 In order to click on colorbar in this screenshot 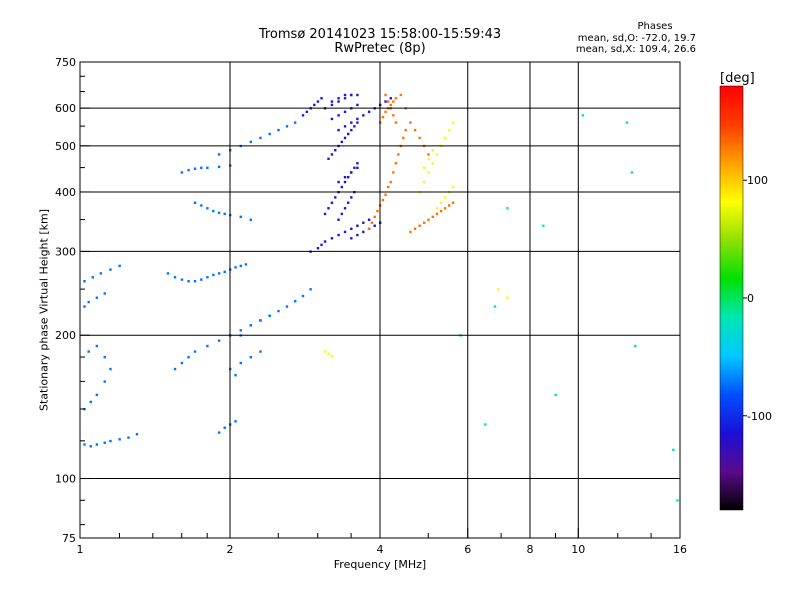, I will do `click(731, 298)`.